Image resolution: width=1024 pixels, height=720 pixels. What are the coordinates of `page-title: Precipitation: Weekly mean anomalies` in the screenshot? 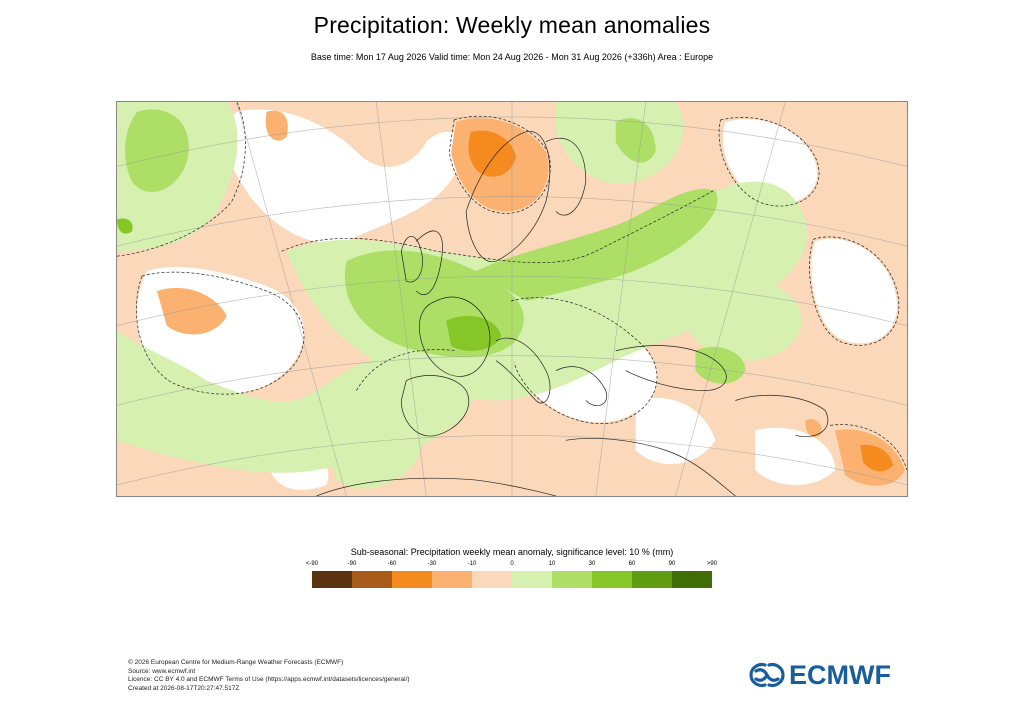 It's located at (512, 25).